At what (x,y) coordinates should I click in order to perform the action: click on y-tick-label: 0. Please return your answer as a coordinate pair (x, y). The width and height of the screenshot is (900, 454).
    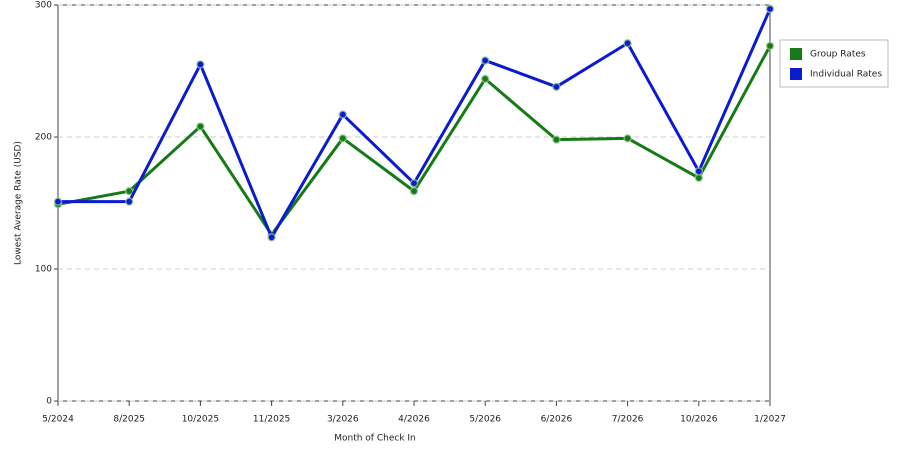
    Looking at the image, I should click on (49, 402).